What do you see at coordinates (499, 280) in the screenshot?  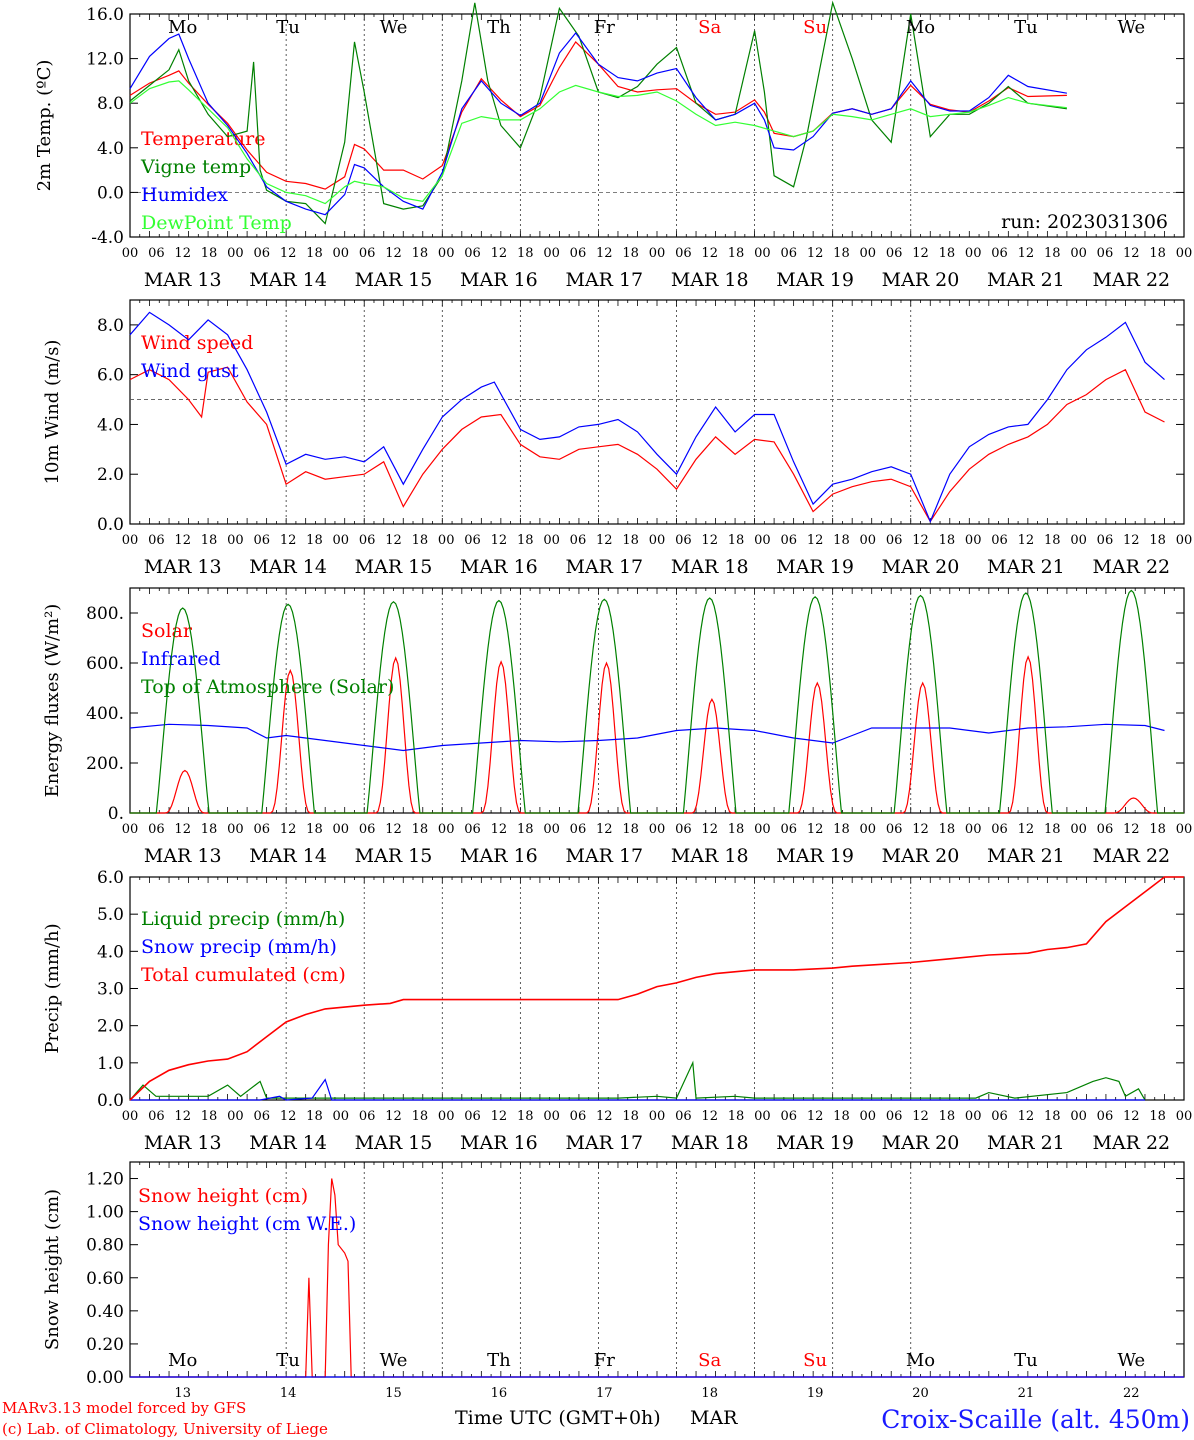 I see `date-label: MAR 16` at bounding box center [499, 280].